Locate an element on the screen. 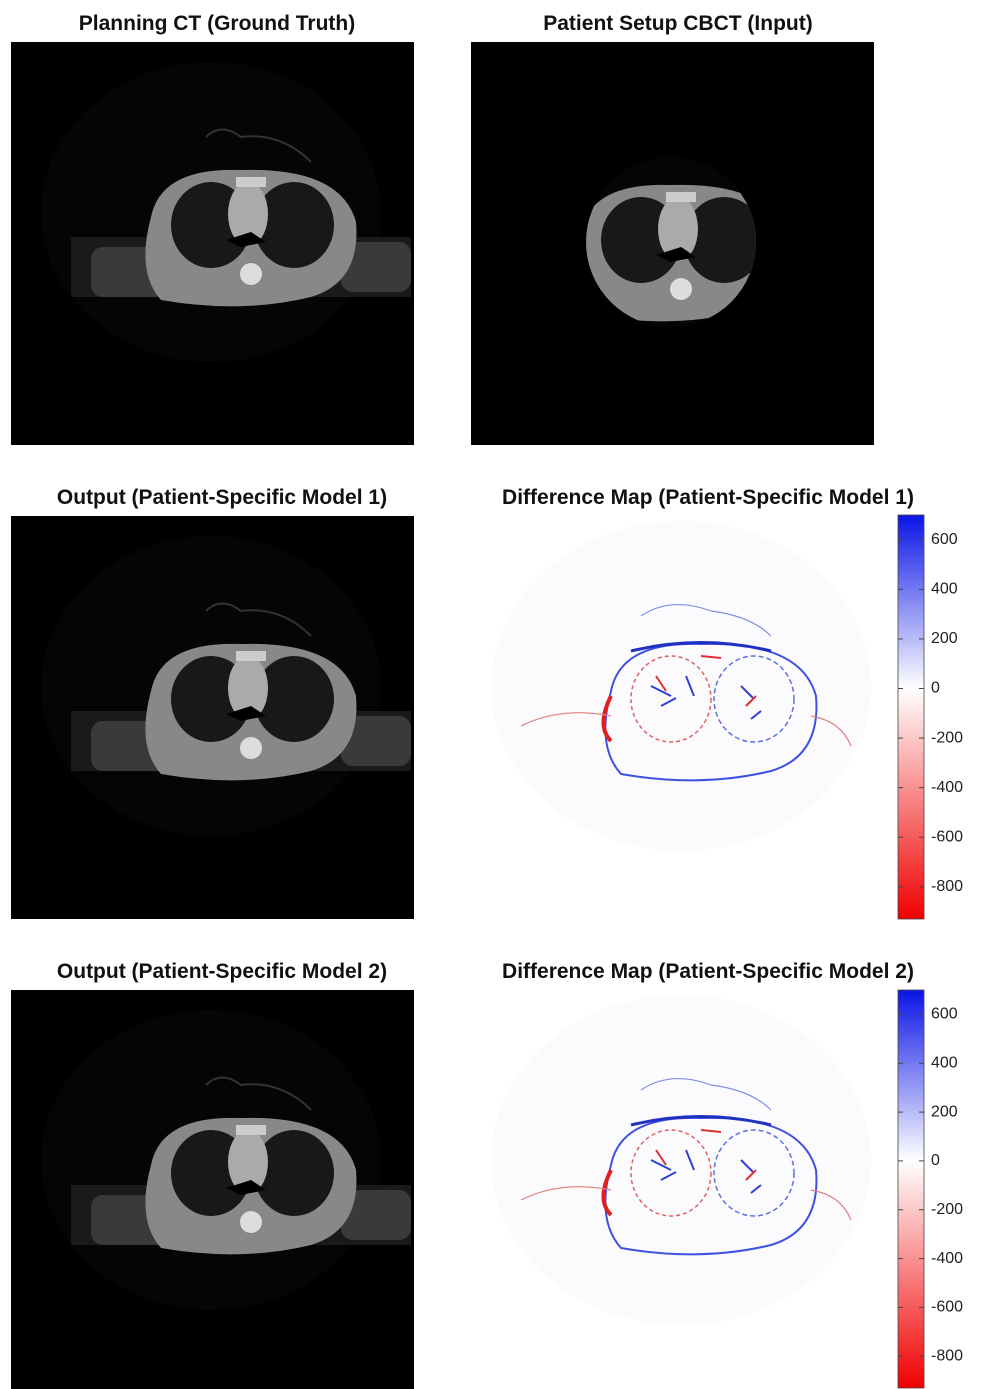 The width and height of the screenshot is (982, 1389). panel-title: Planning CT (Ground Truth) is located at coordinates (217, 23).